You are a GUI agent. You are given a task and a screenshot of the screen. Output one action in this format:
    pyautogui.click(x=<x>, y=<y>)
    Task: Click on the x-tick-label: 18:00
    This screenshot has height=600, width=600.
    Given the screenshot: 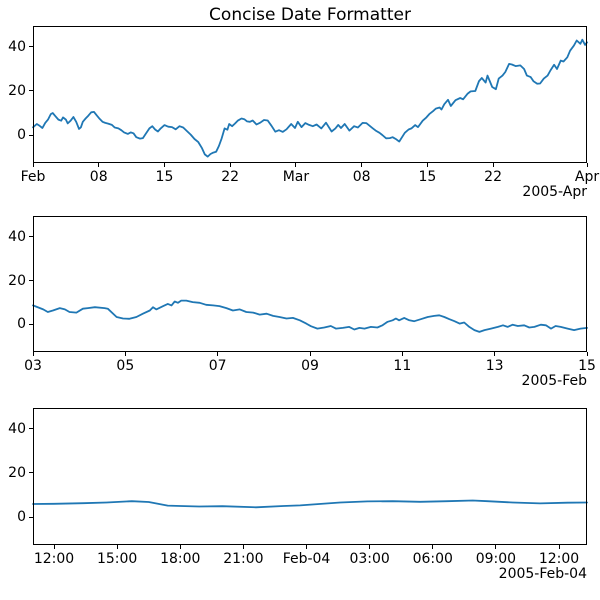 What is the action you would take?
    pyautogui.click(x=180, y=559)
    